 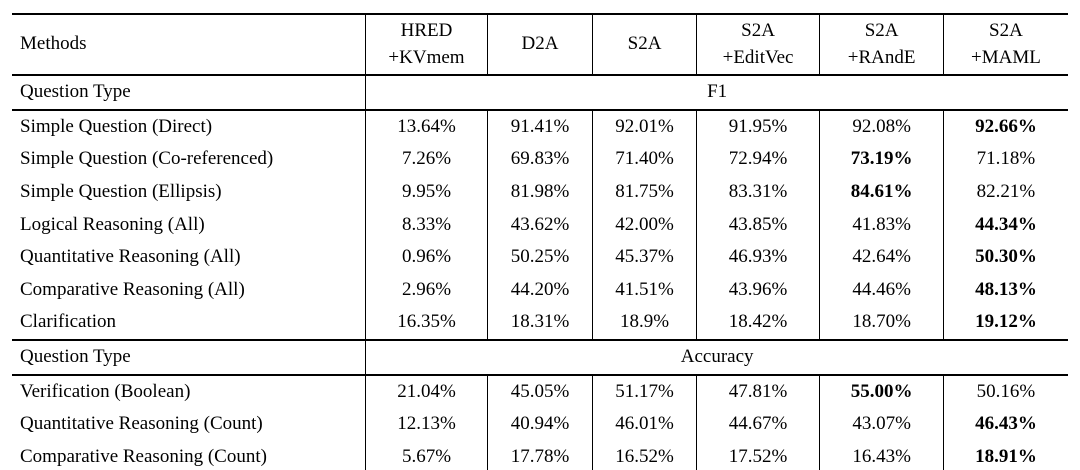 What do you see at coordinates (1005, 257) in the screenshot?
I see `value-cell: 50.30%` at bounding box center [1005, 257].